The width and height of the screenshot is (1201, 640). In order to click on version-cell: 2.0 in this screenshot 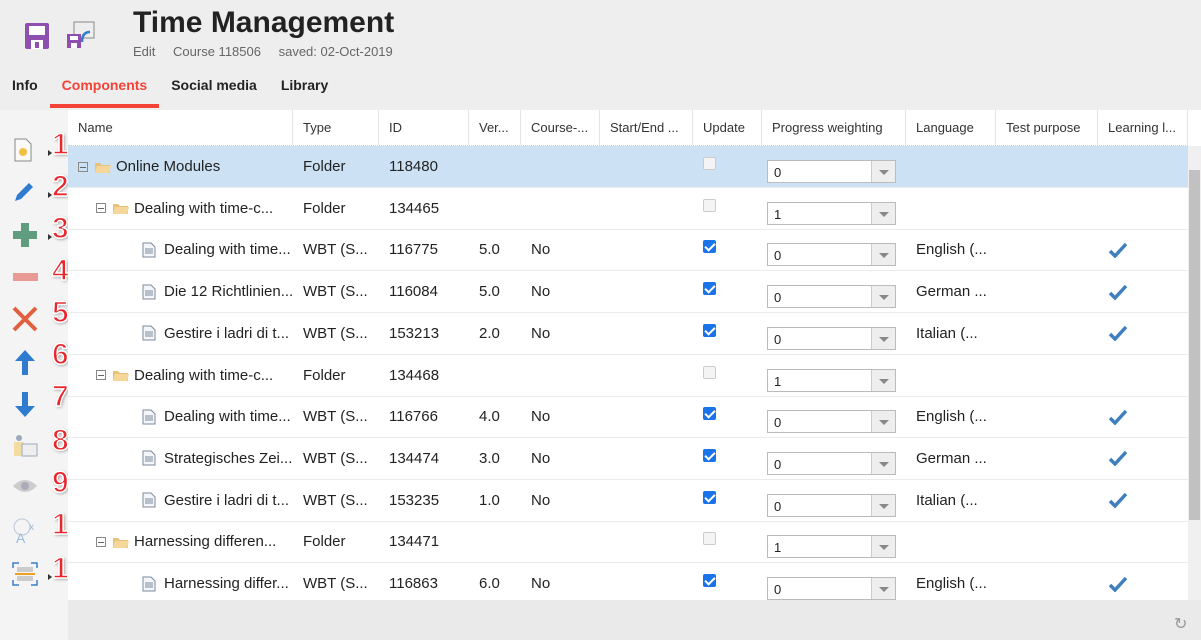, I will do `click(489, 333)`.